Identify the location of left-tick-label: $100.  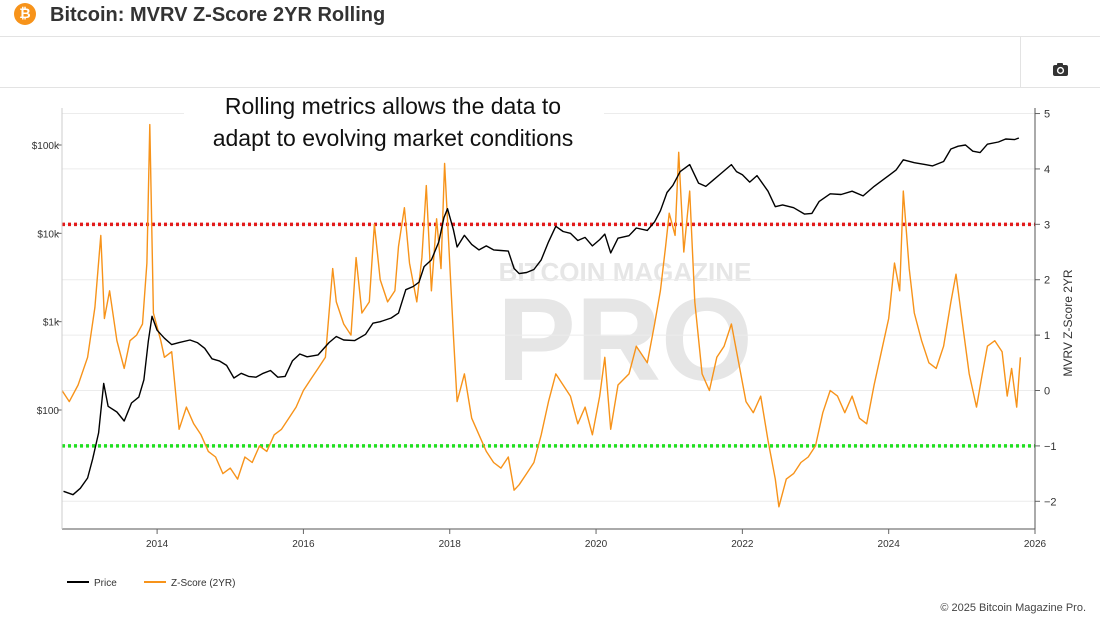
(48, 411).